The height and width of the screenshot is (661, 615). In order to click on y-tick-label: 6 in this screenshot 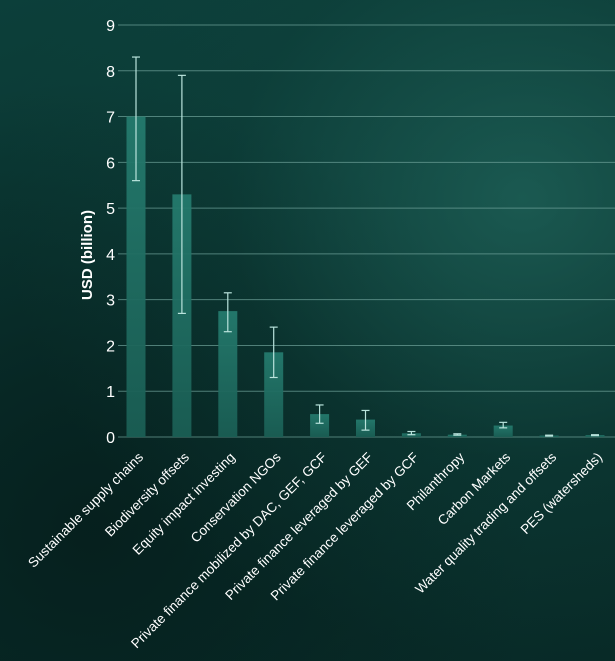, I will do `click(110, 163)`.